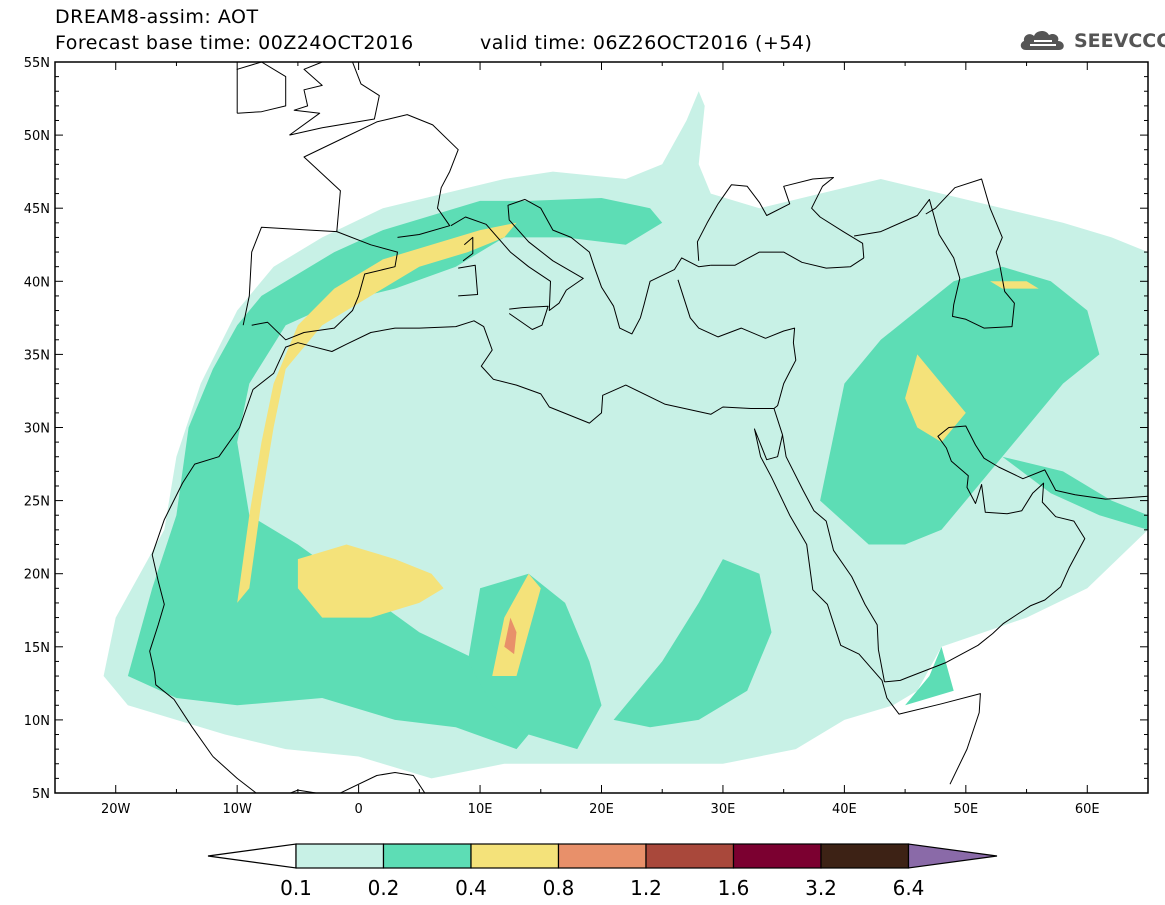 The width and height of the screenshot is (1165, 905). Describe the element at coordinates (601, 809) in the screenshot. I see `lon-tick-label: 20E` at that location.